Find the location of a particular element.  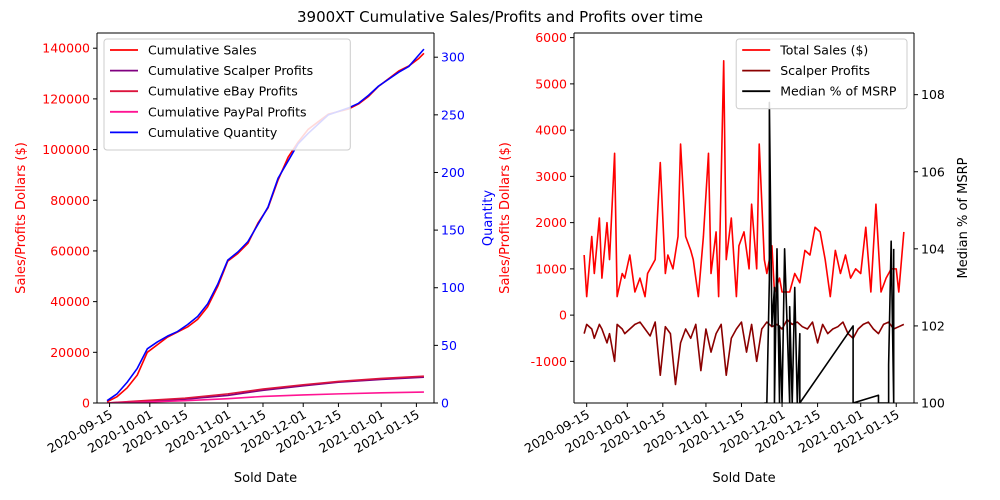

legend-label: Scalper Profits is located at coordinates (825, 70).